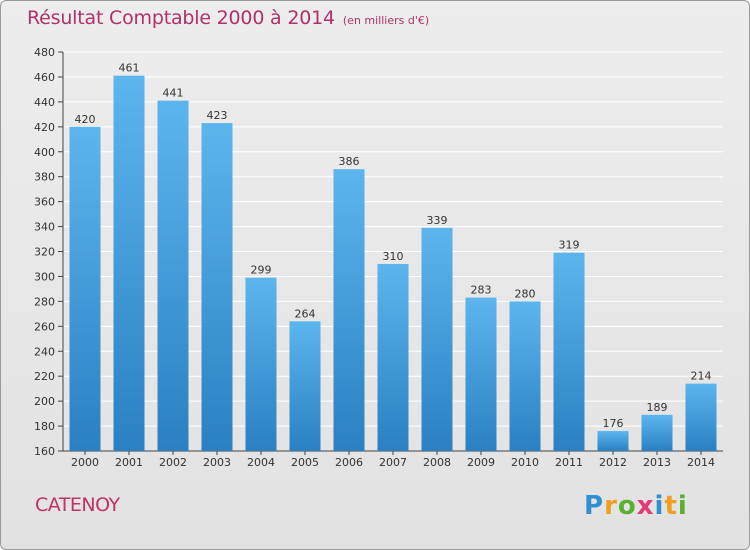 This screenshot has width=750, height=550. I want to click on value-label-2014: 214, so click(701, 376).